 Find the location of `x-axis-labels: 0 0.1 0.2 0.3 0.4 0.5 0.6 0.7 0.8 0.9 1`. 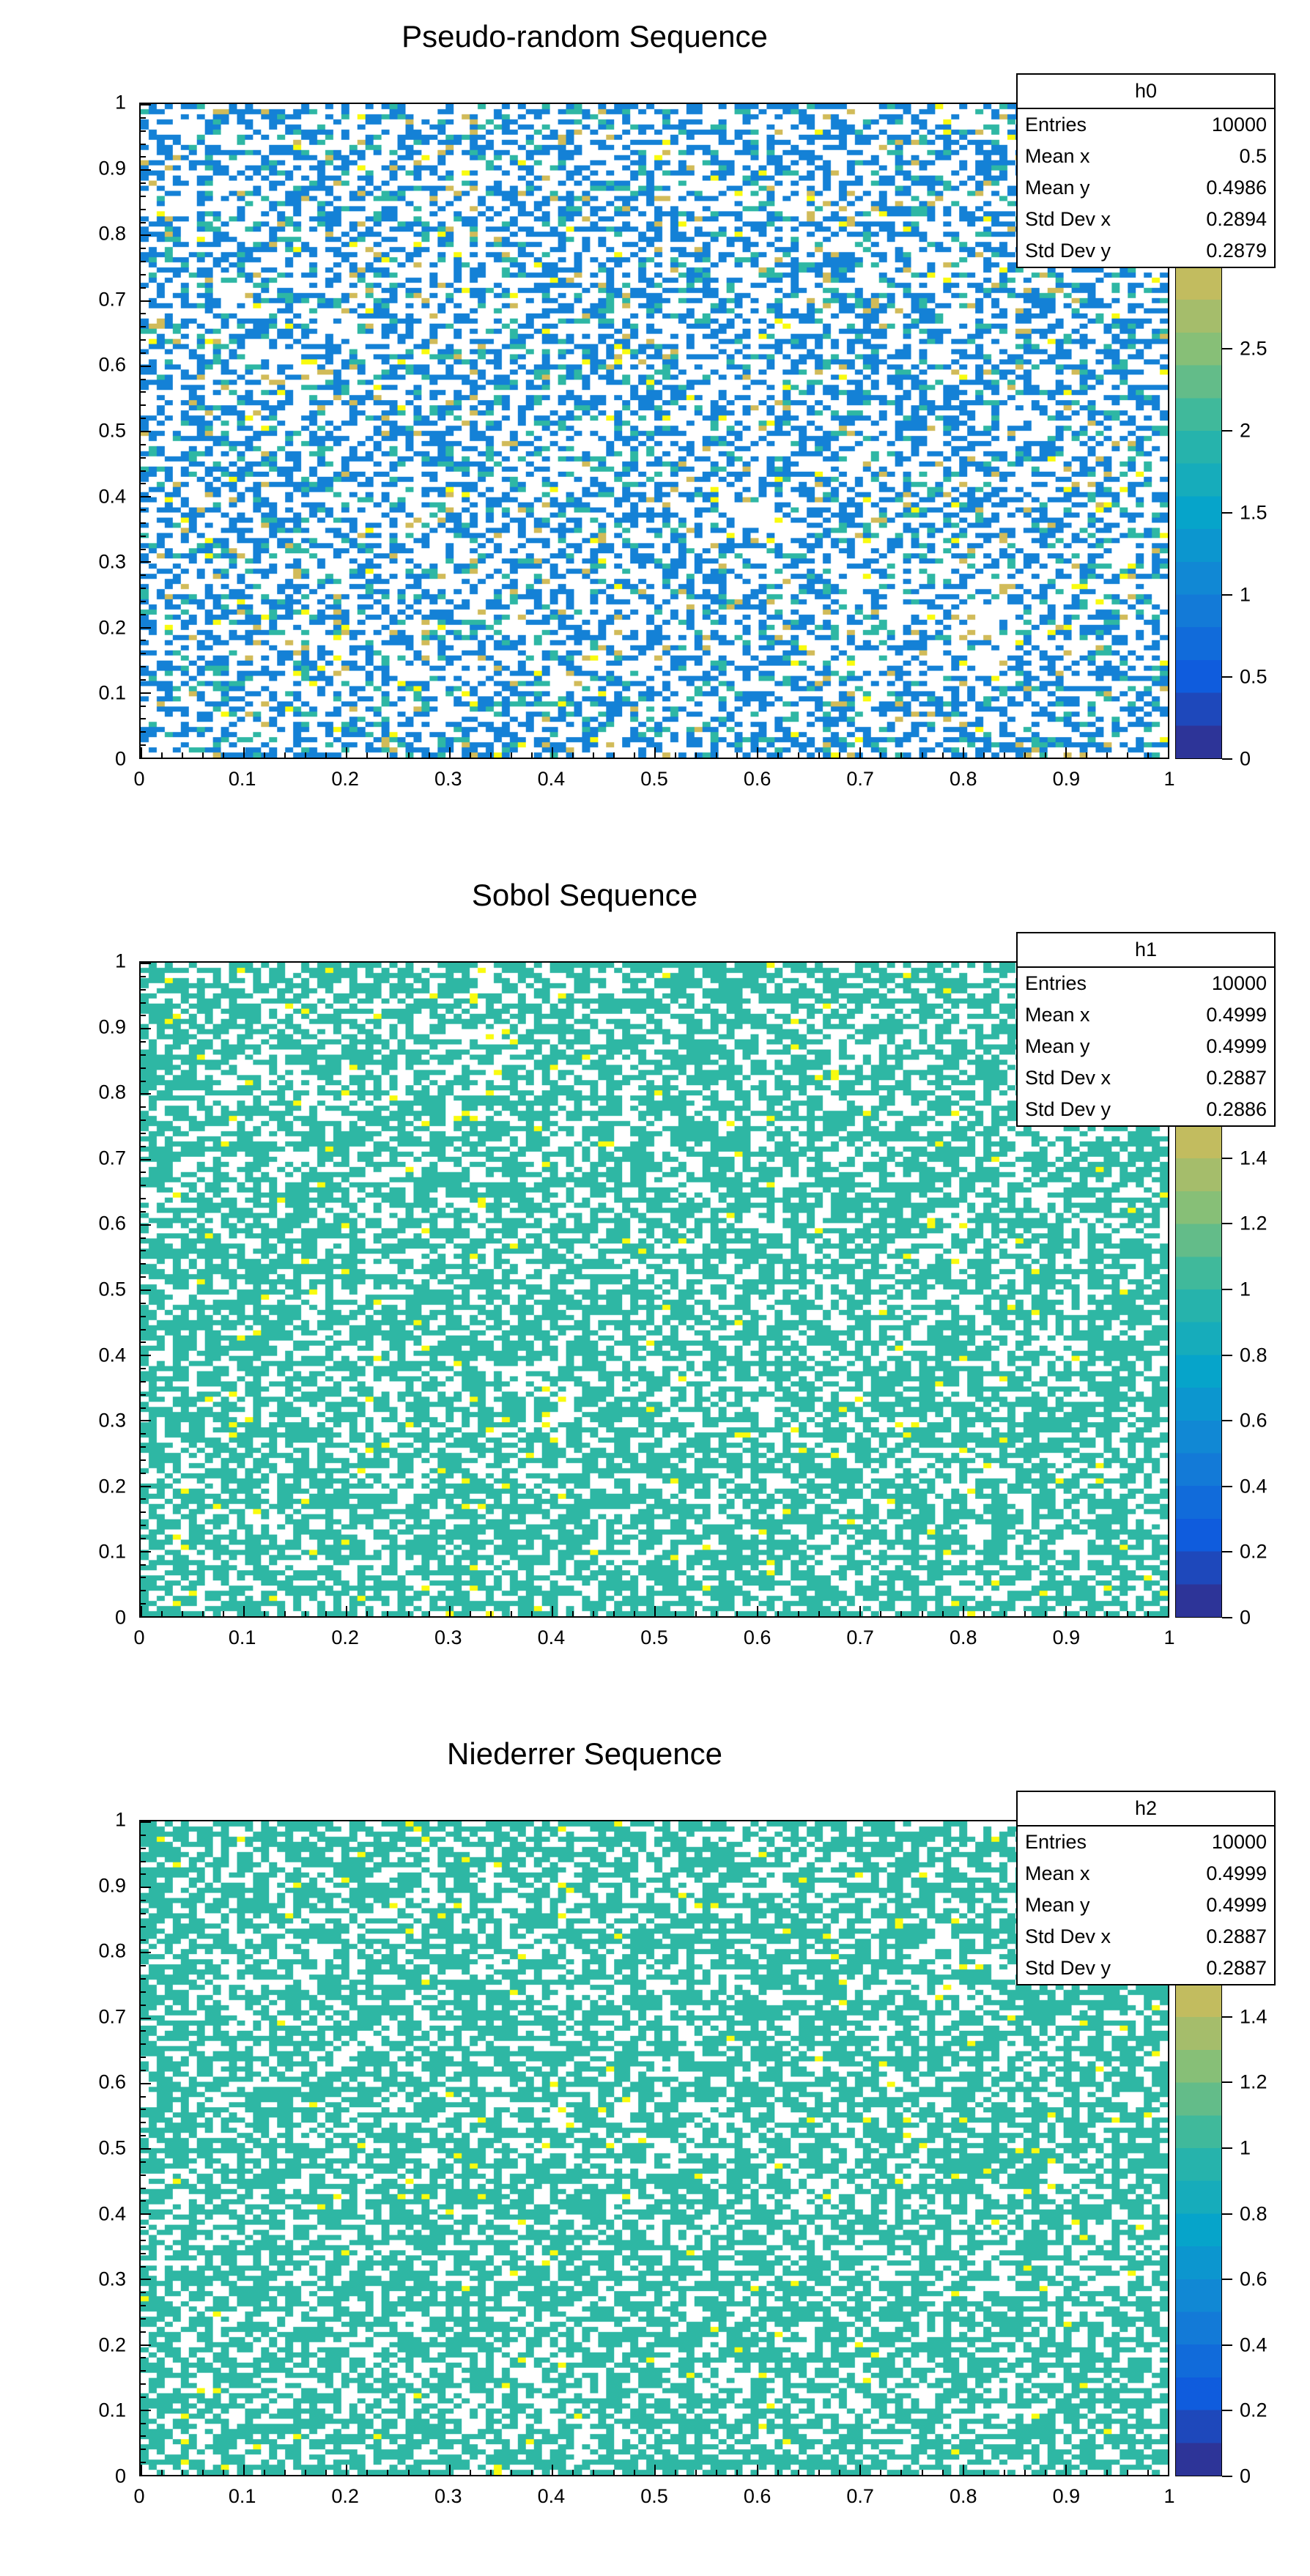

x-axis-labels: 0 0.1 0.2 0.3 0.4 0.5 0.6 0.7 0.8 0.9 1 is located at coordinates (653, 780).